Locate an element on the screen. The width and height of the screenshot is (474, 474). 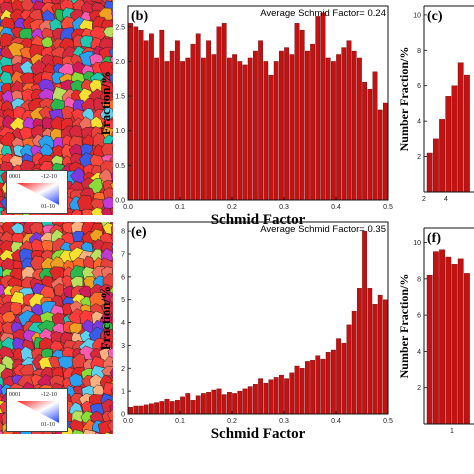
y-tick-label: 3 is located at coordinates (123, 346).